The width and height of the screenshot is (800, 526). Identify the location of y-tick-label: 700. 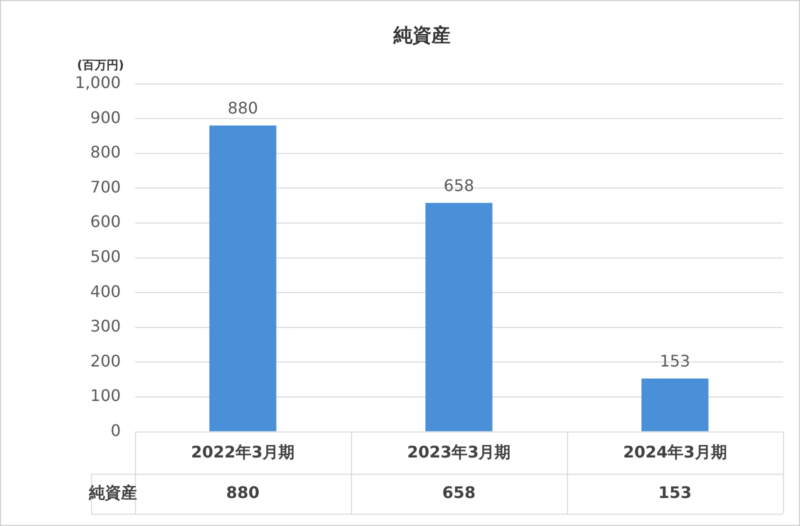
(105, 186).